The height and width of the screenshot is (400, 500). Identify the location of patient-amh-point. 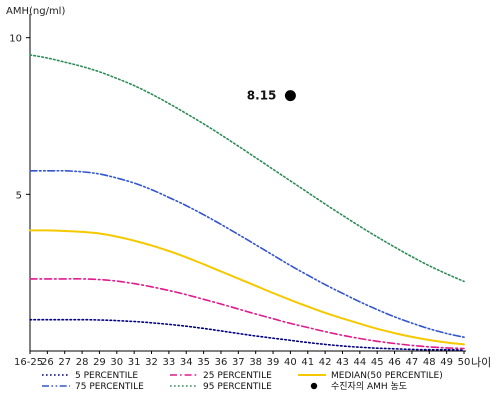
(290, 96).